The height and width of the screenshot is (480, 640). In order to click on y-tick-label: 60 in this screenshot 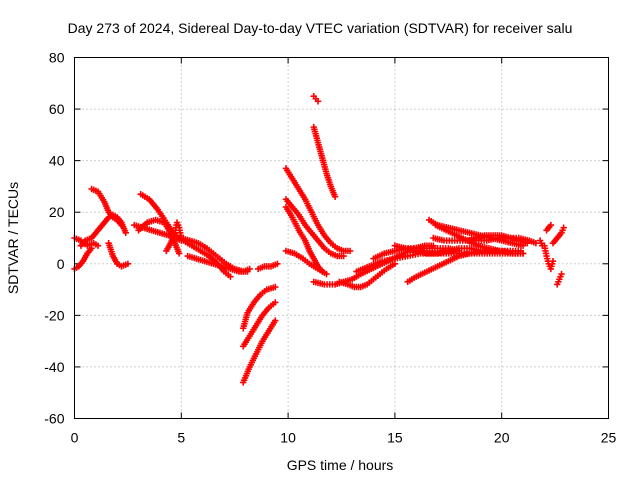, I will do `click(57, 109)`.